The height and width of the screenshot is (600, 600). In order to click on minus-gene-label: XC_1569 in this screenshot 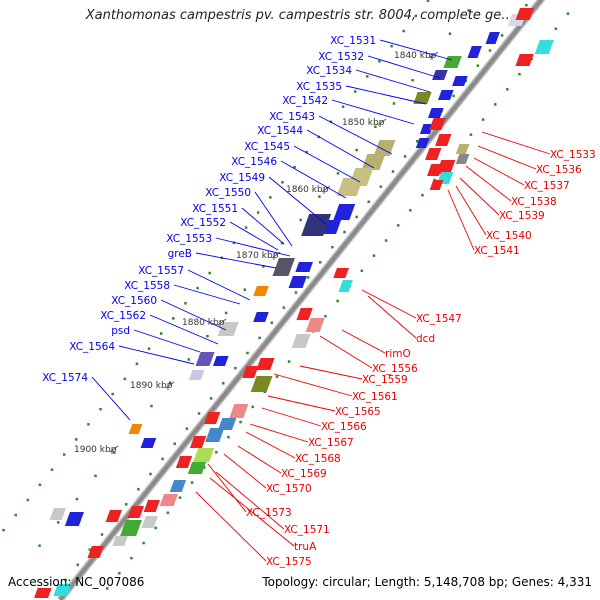, I will do `click(304, 474)`.